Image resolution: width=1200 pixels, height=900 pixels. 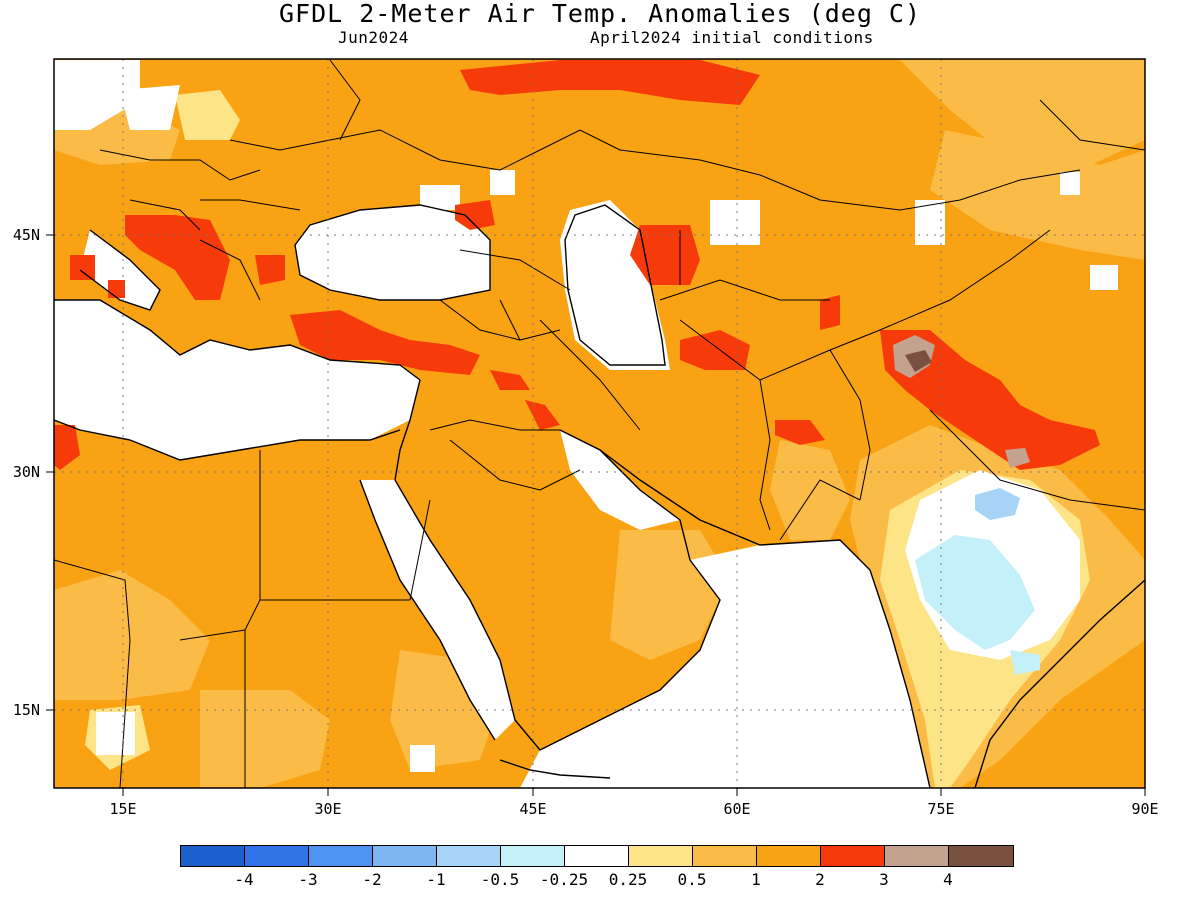 I want to click on init-conditions-label: April2024 initial conditions, so click(x=732, y=37).